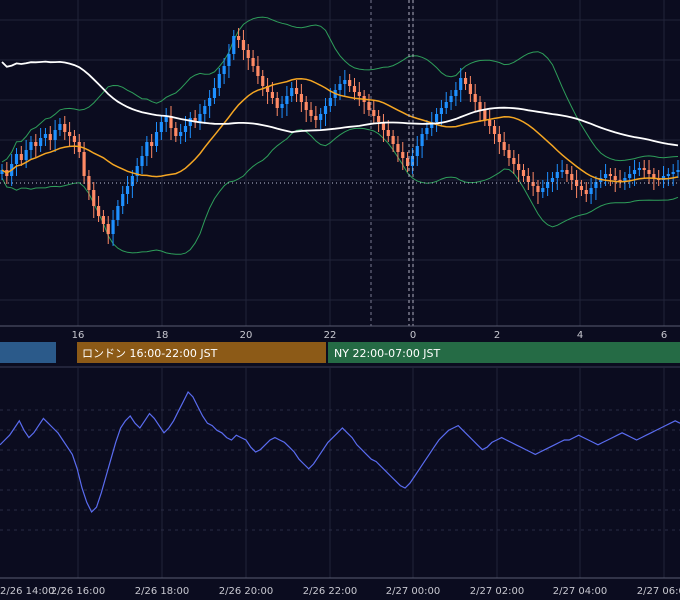 The image size is (680, 600). What do you see at coordinates (330, 591) in the screenshot?
I see `x-tick-label: 2/26 22:00` at bounding box center [330, 591].